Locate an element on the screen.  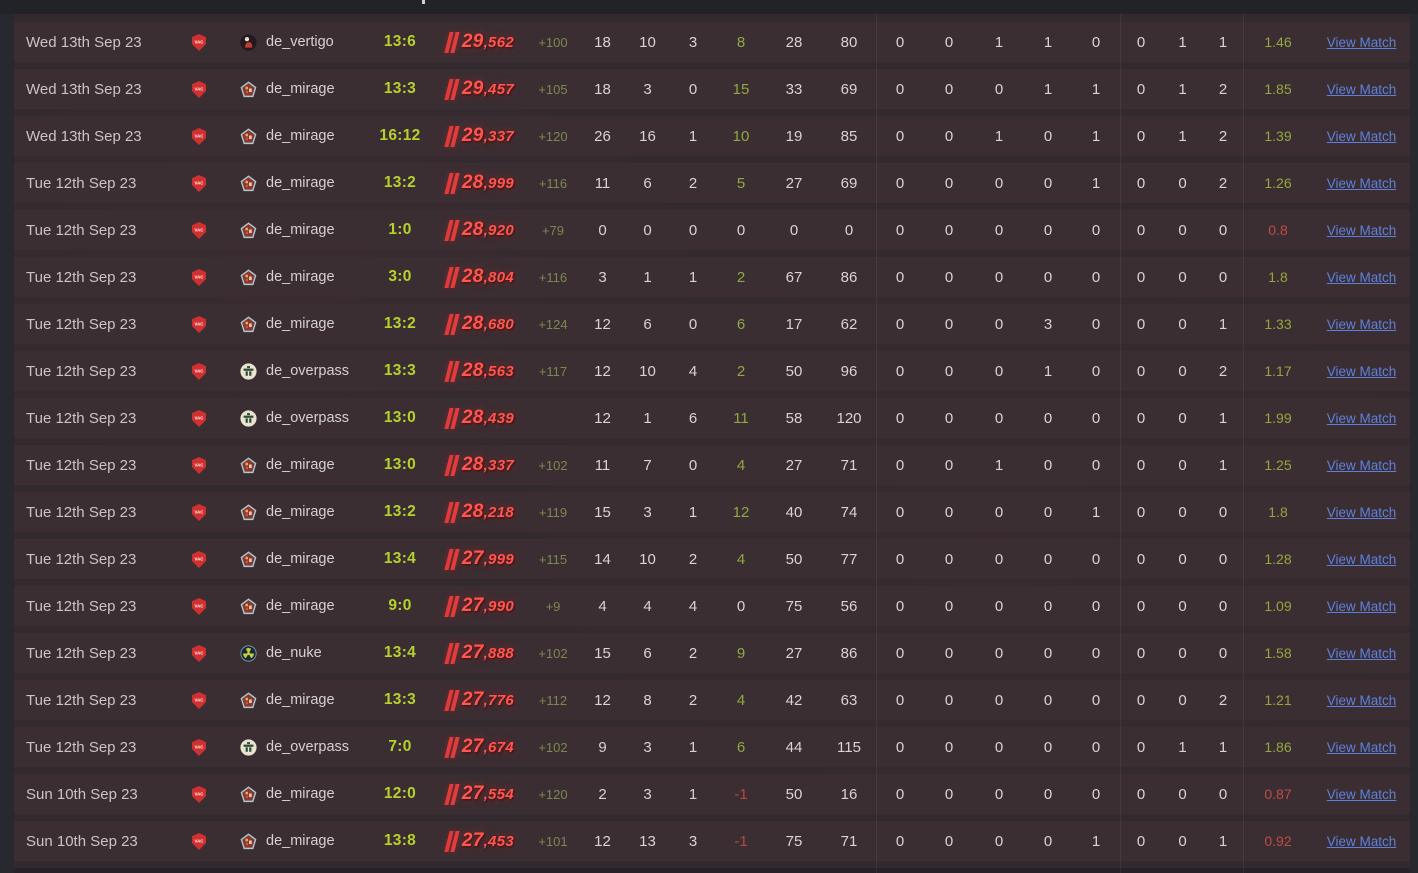
stat-deaths: 7 is located at coordinates (647, 465).